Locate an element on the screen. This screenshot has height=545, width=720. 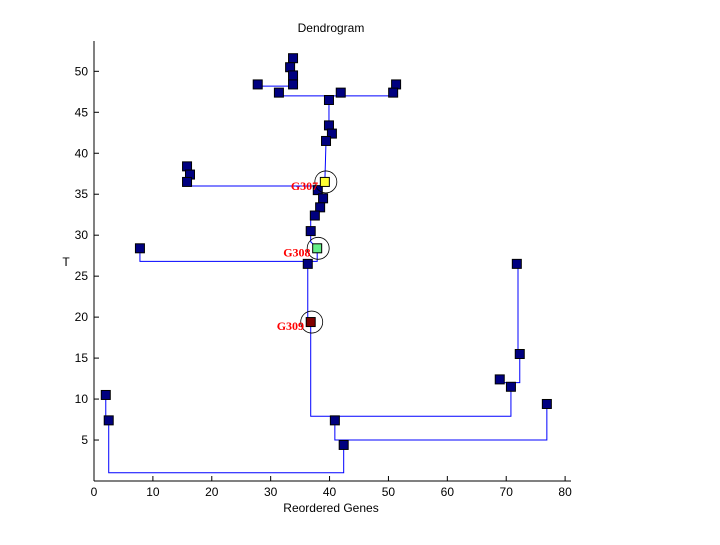
y-tick-label: 15 is located at coordinates (82, 358).